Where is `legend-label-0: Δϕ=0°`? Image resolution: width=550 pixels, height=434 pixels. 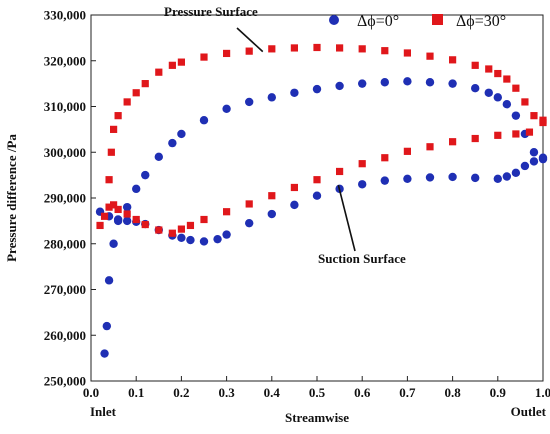
legend-label-0: Δϕ=0° is located at coordinates (378, 21).